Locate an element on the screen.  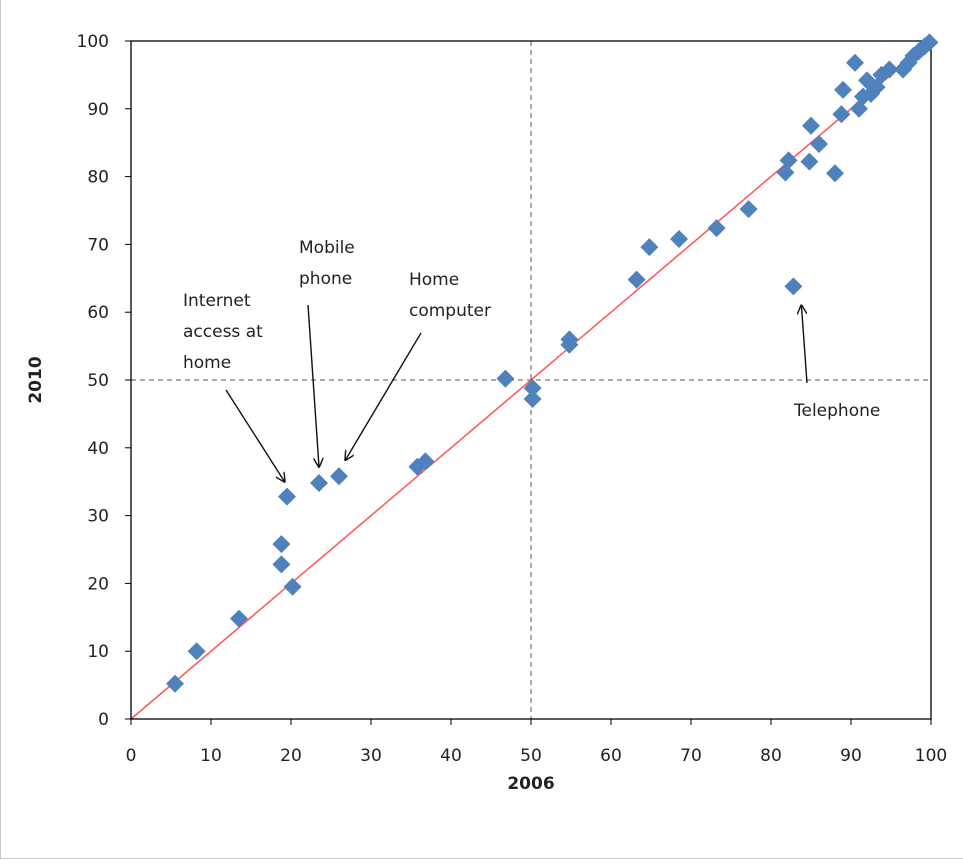
annotation-label: Mobile is located at coordinates (327, 248).